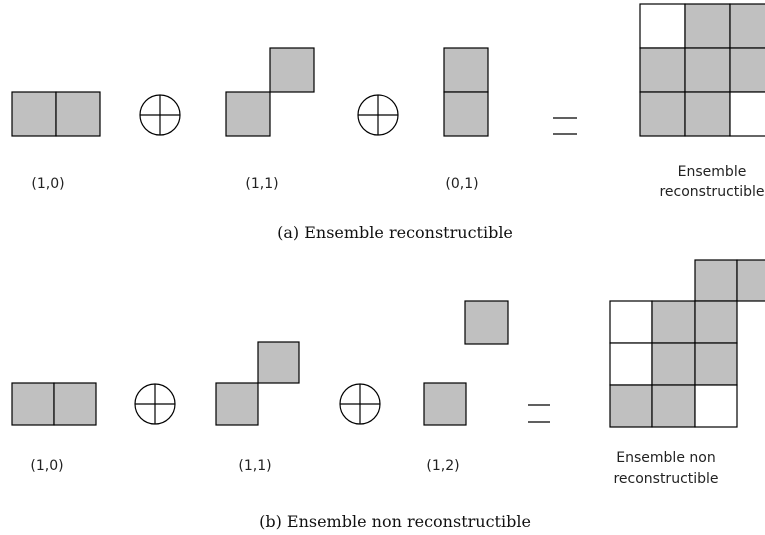 Image resolution: width=765 pixels, height=535 pixels. Describe the element at coordinates (665, 458) in the screenshot. I see `result-label: Ensemble non` at that location.